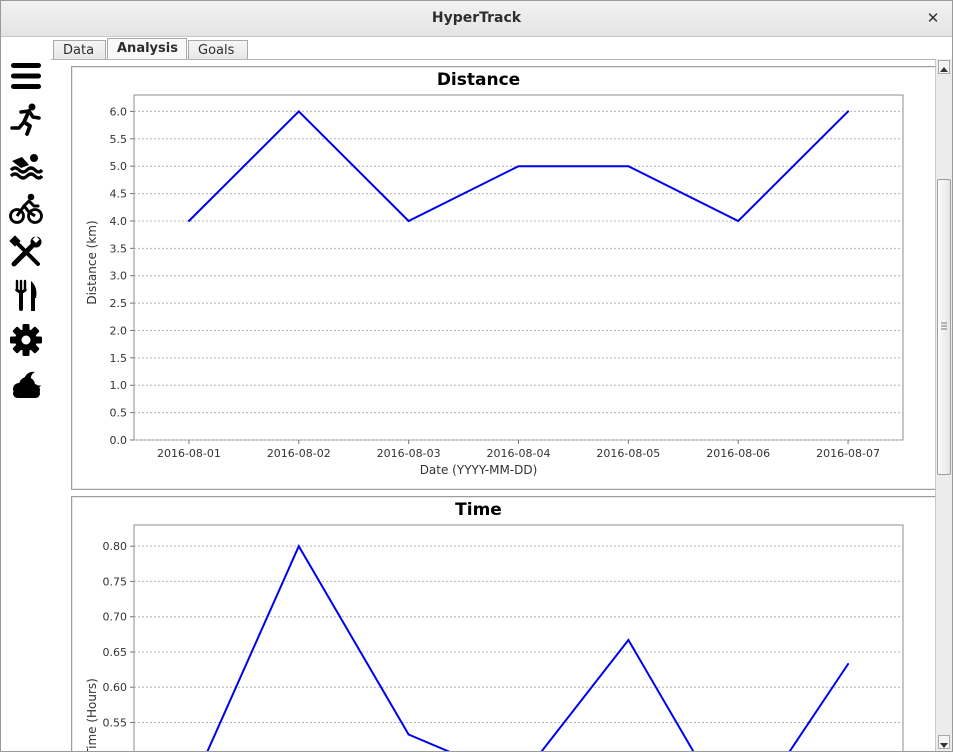 The height and width of the screenshot is (752, 953). What do you see at coordinates (944, 745) in the screenshot?
I see `arrow-down-icon` at bounding box center [944, 745].